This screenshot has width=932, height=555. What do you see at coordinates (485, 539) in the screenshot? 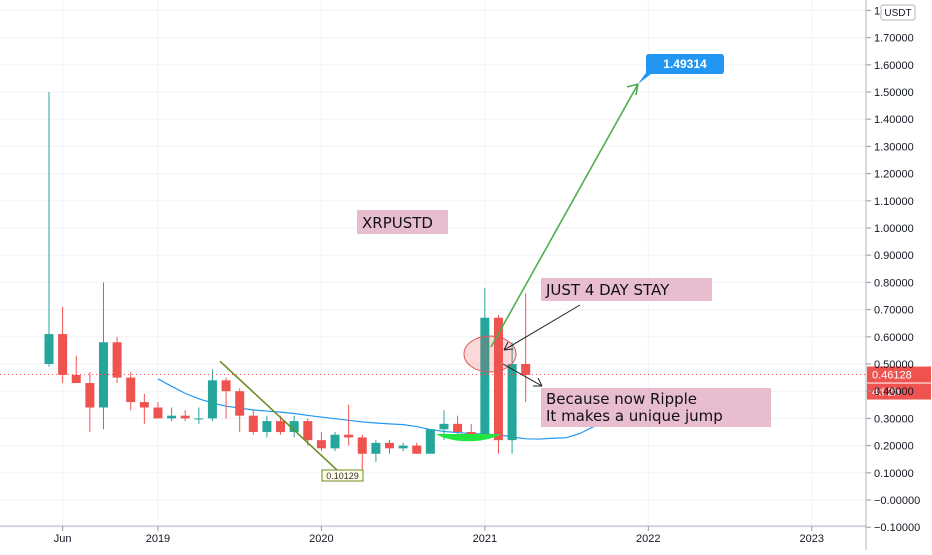
I see `x-tick-label: 2021` at bounding box center [485, 539].